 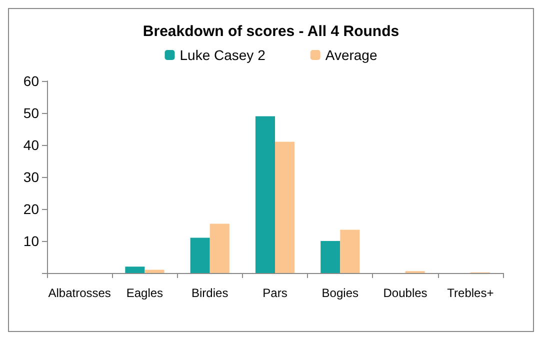 I want to click on x-tick-label: Doubles, so click(x=405, y=293).